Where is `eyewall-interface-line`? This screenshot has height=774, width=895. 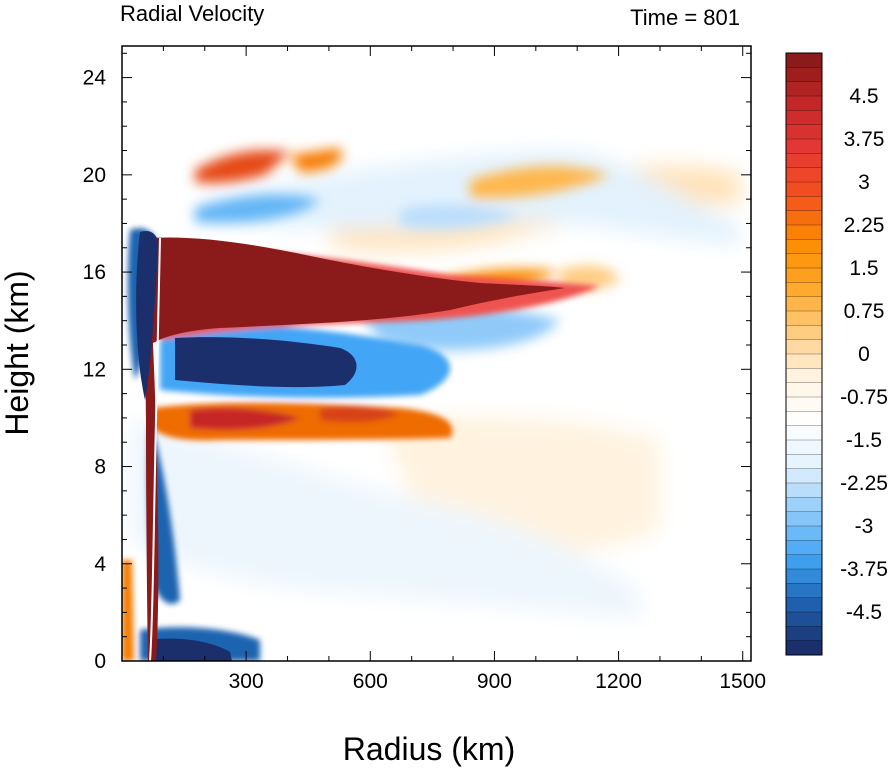
eyewall-interface-line is located at coordinates (155, 449).